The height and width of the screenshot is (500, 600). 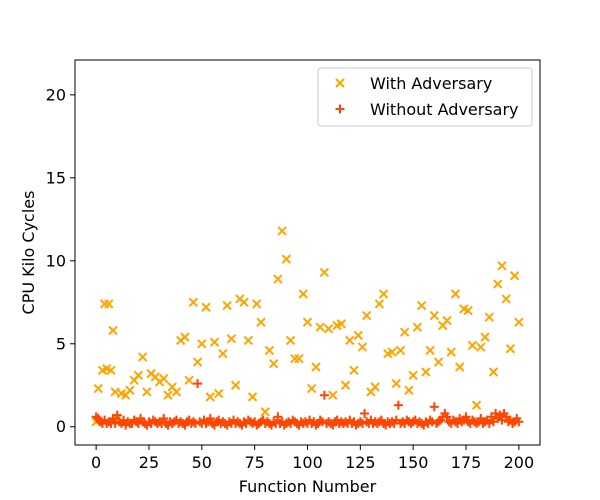 What do you see at coordinates (254, 462) in the screenshot?
I see `x-tick-label: 75` at bounding box center [254, 462].